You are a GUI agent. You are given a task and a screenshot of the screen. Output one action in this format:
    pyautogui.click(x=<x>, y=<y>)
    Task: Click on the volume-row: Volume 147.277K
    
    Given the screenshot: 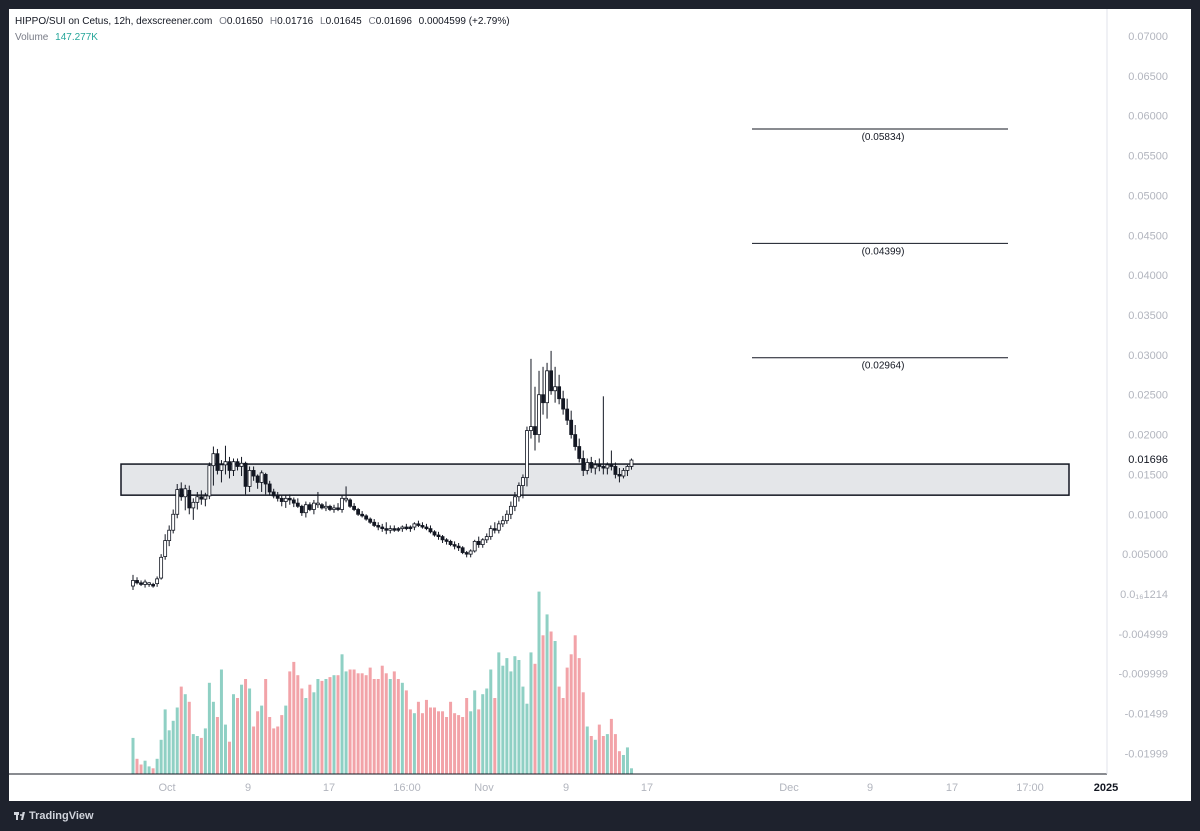 What is the action you would take?
    pyautogui.click(x=262, y=38)
    